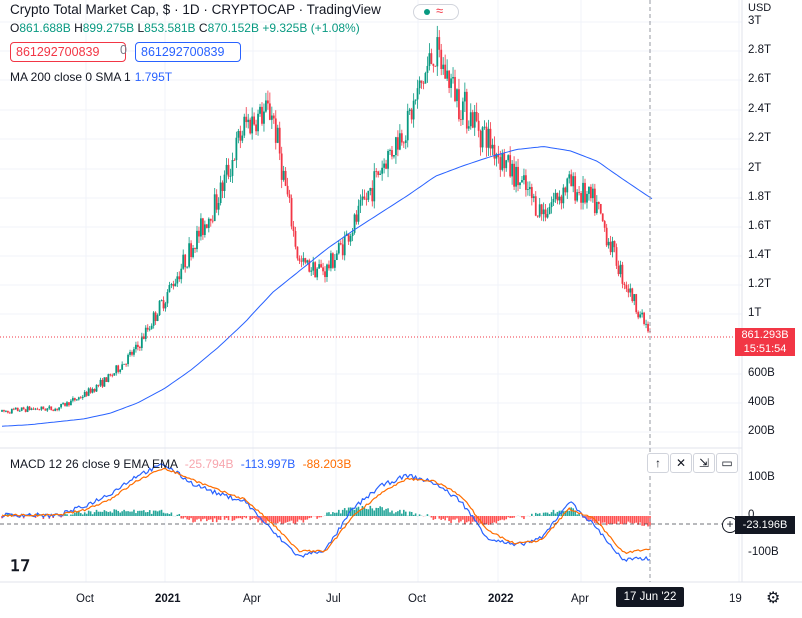 Image resolution: width=802 pixels, height=618 pixels. What do you see at coordinates (681, 463) in the screenshot?
I see `close-icon: ✕` at bounding box center [681, 463].